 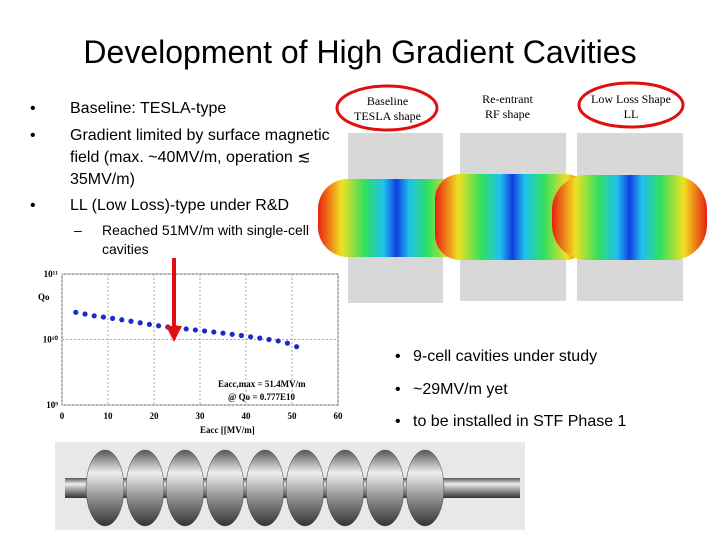 I want to click on shape-label-line: TESLA shape, so click(x=387, y=116).